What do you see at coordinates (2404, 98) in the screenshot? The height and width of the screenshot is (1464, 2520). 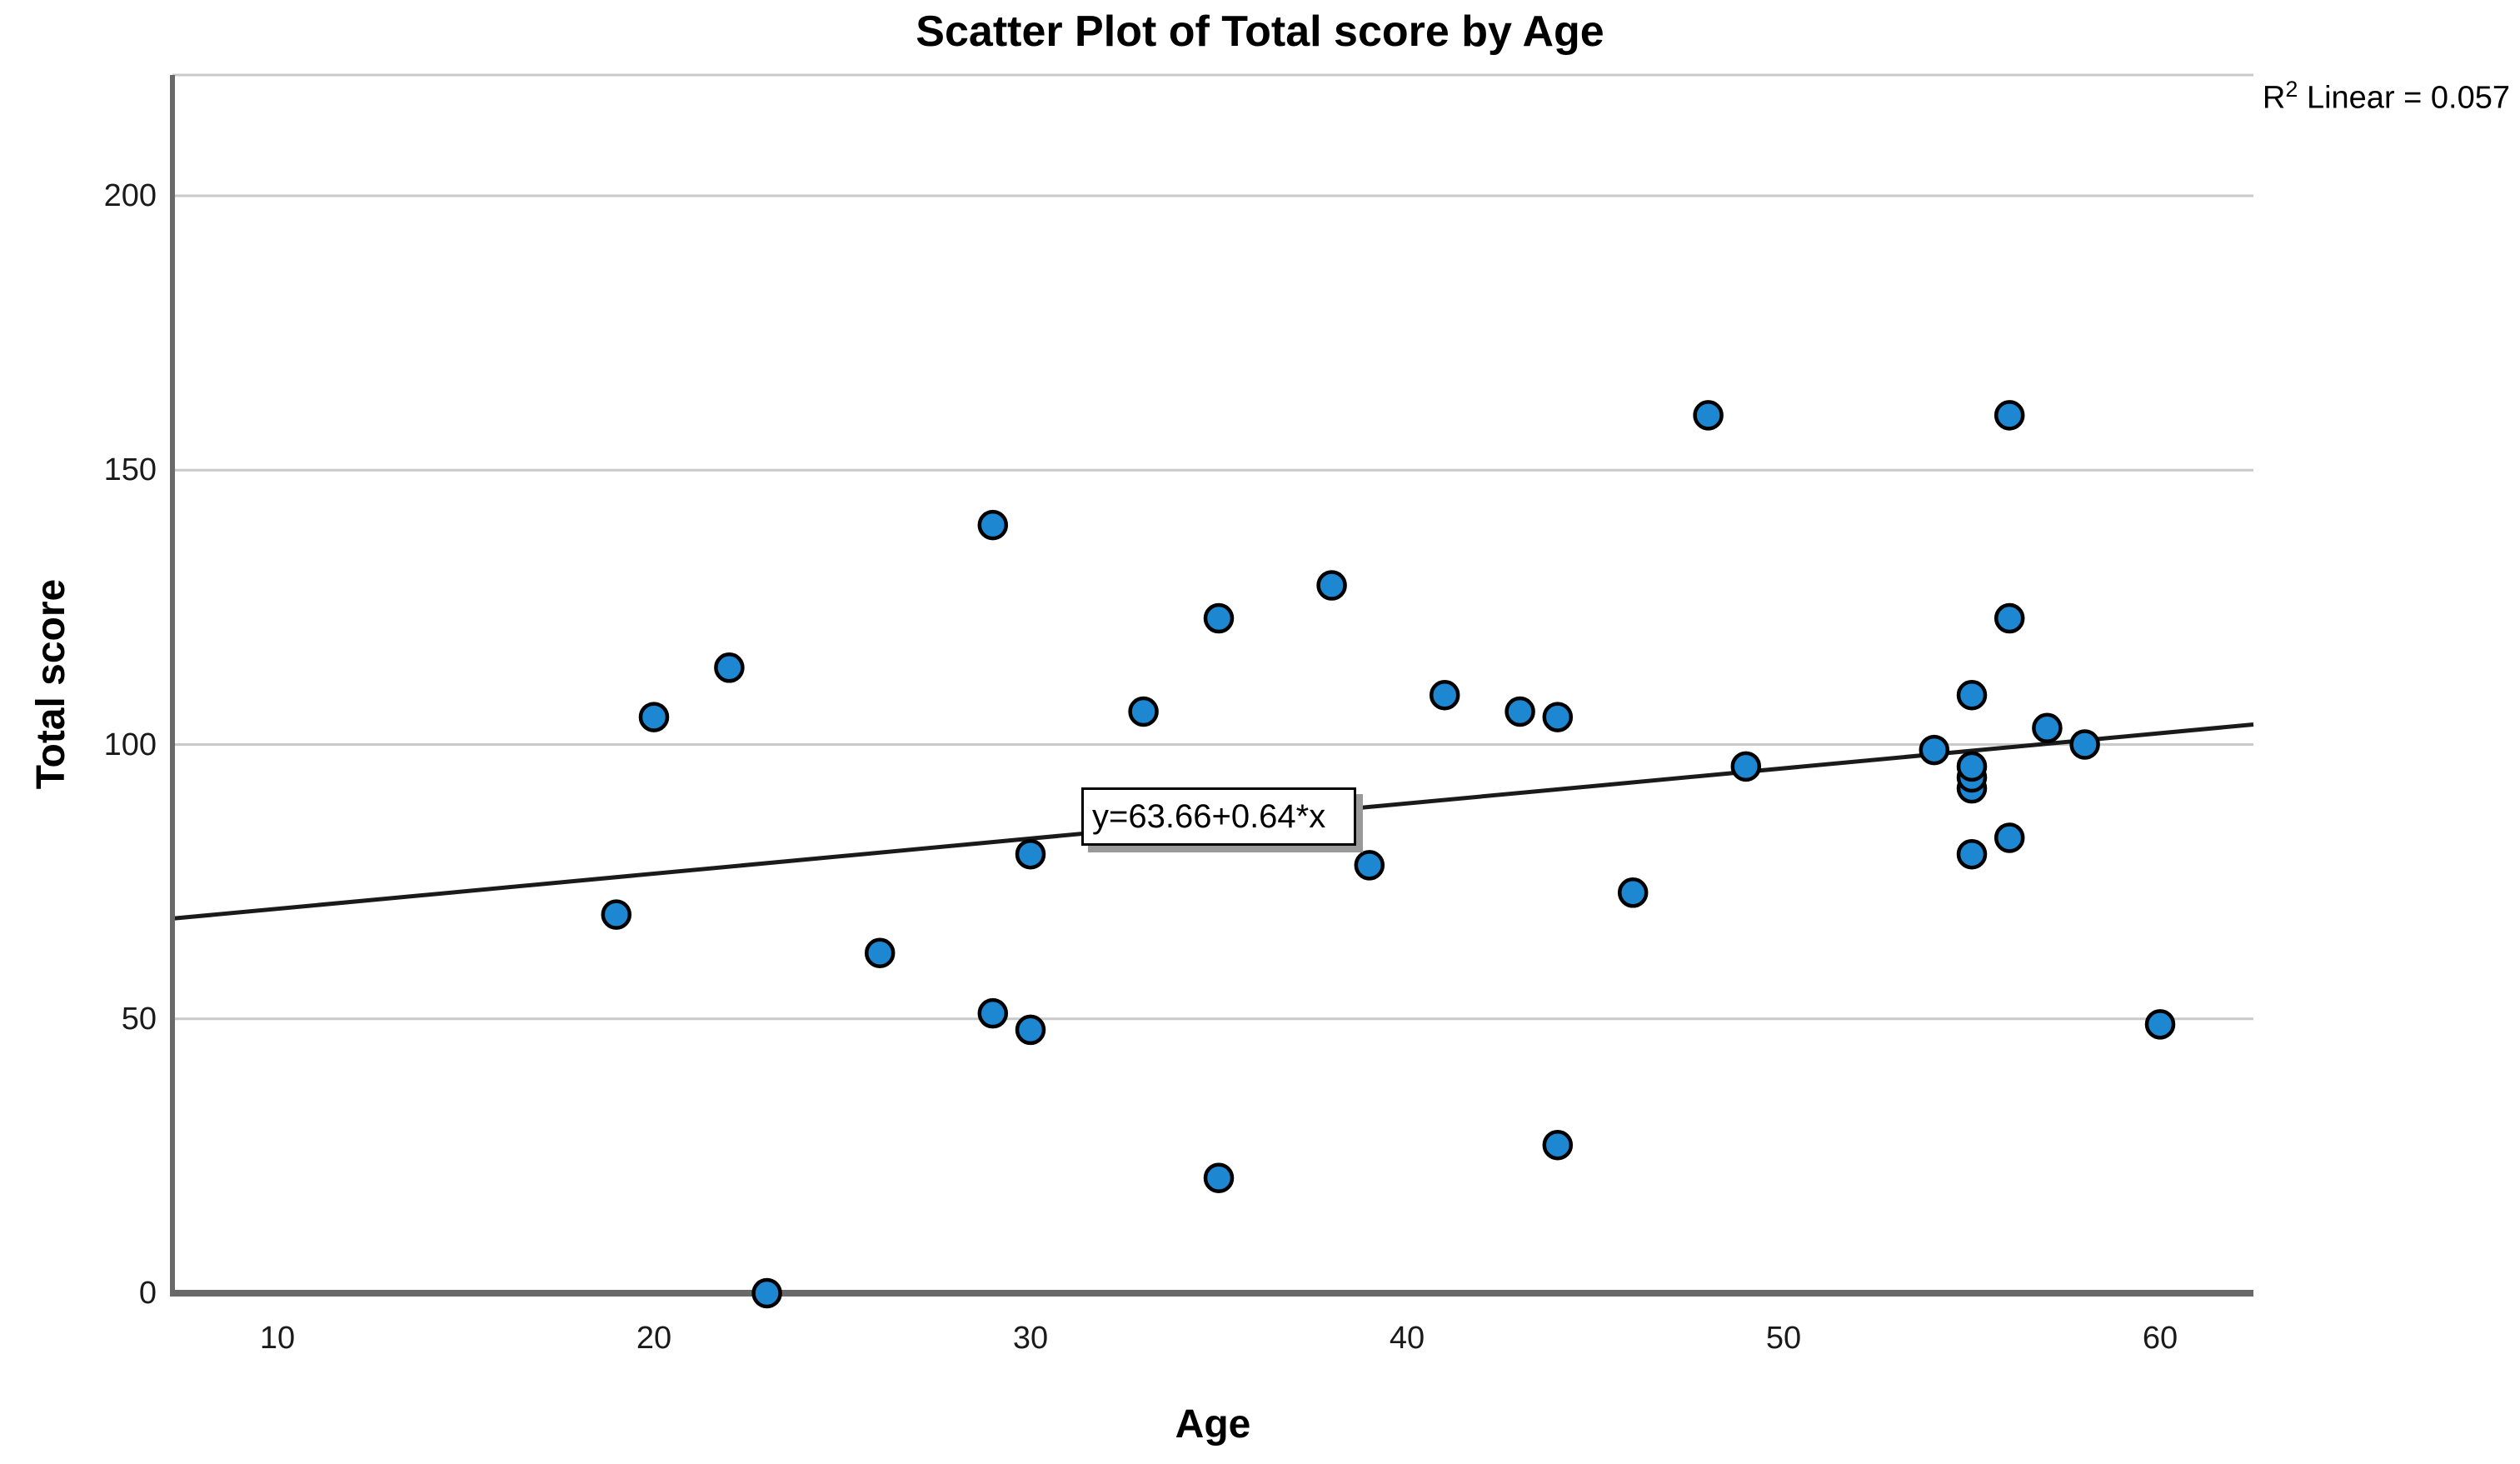 I see `r-squared-text: Linear = 0.057` at bounding box center [2404, 98].